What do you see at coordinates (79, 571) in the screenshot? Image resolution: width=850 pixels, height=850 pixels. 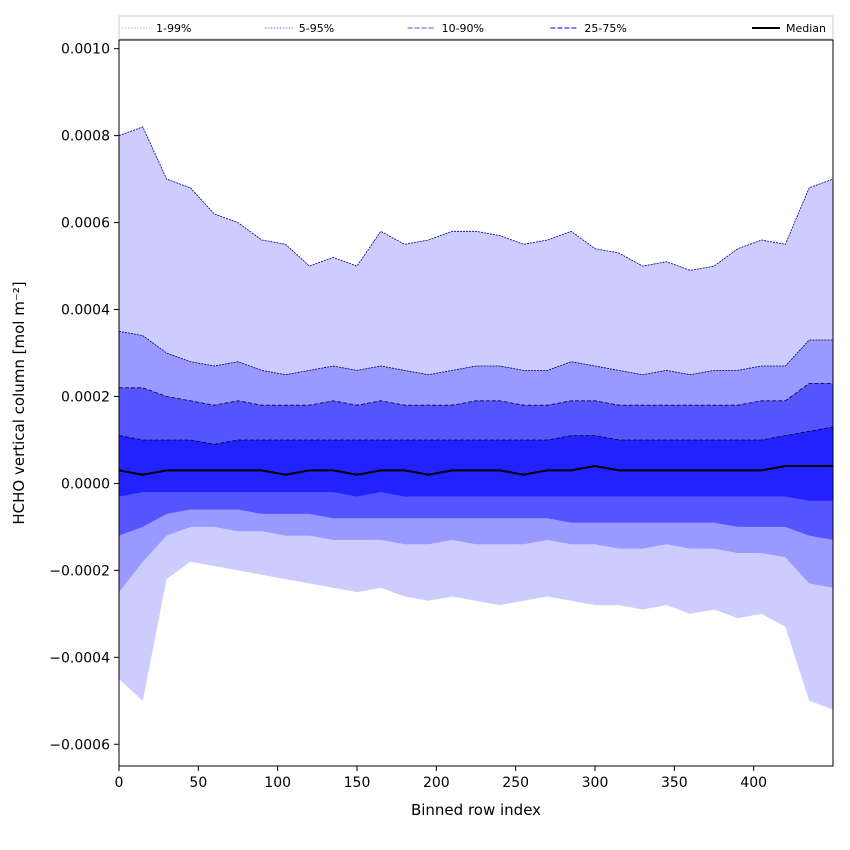 I see `y-tick-label: −0.0002` at bounding box center [79, 571].